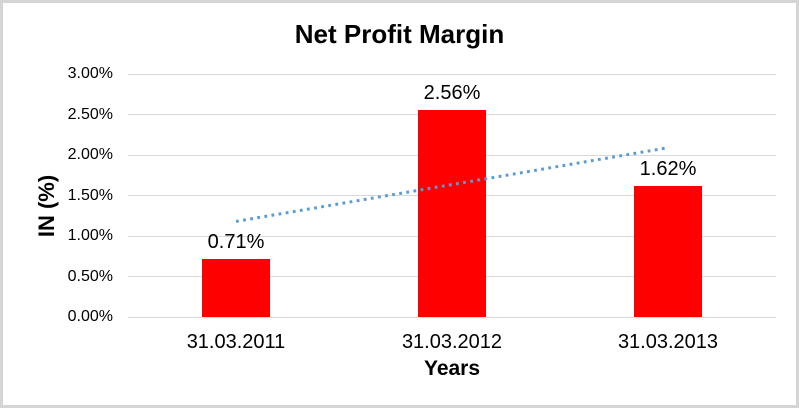 This screenshot has height=408, width=799. What do you see at coordinates (452, 342) in the screenshot?
I see `x-tick-label: 31.03.2012` at bounding box center [452, 342].